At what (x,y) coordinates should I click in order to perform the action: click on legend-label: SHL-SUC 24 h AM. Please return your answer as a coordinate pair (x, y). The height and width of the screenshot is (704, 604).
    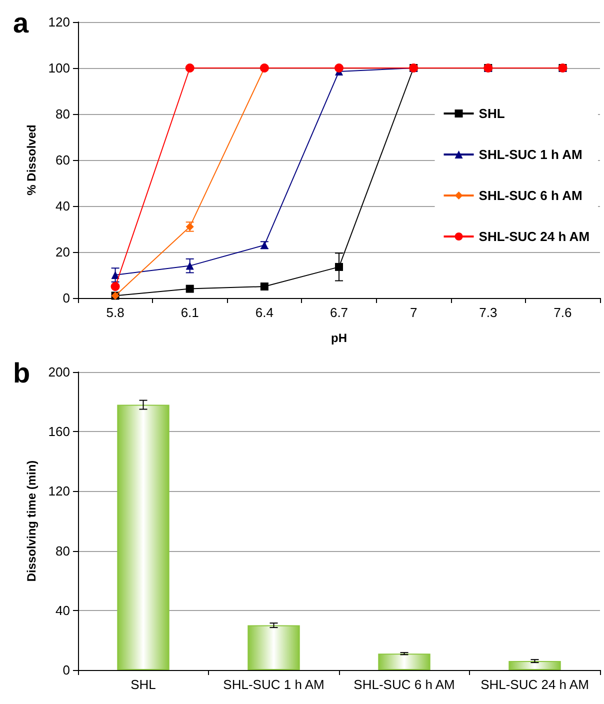
    Looking at the image, I should click on (534, 236).